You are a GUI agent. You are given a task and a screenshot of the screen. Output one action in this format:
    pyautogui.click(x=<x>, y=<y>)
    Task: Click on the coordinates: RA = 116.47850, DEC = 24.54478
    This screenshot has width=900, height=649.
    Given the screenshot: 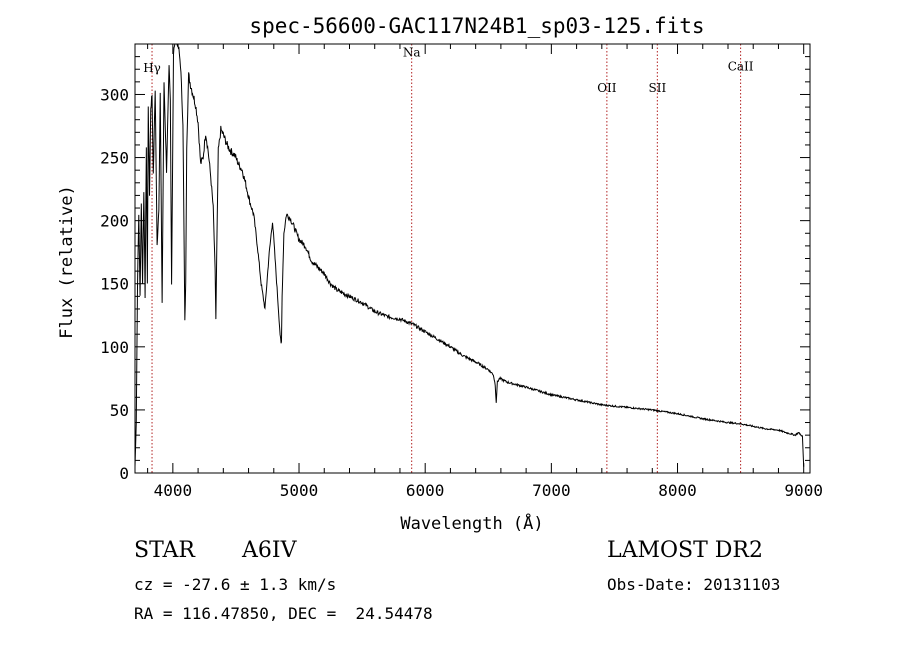 What is the action you would take?
    pyautogui.click(x=283, y=613)
    